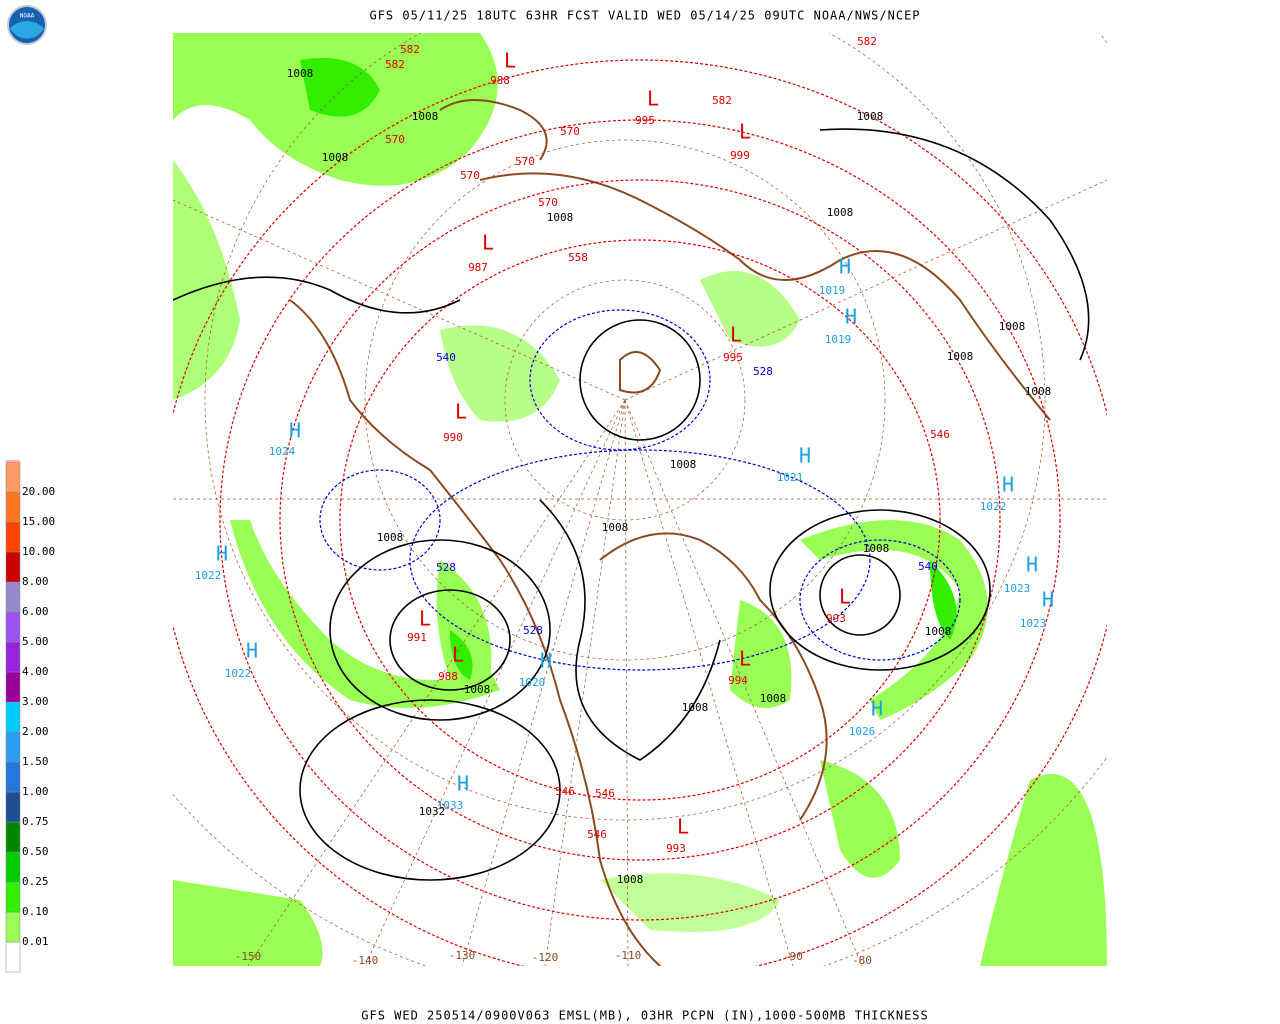  What do you see at coordinates (35, 731) in the screenshot?
I see `legend-label: 2.00` at bounding box center [35, 731].